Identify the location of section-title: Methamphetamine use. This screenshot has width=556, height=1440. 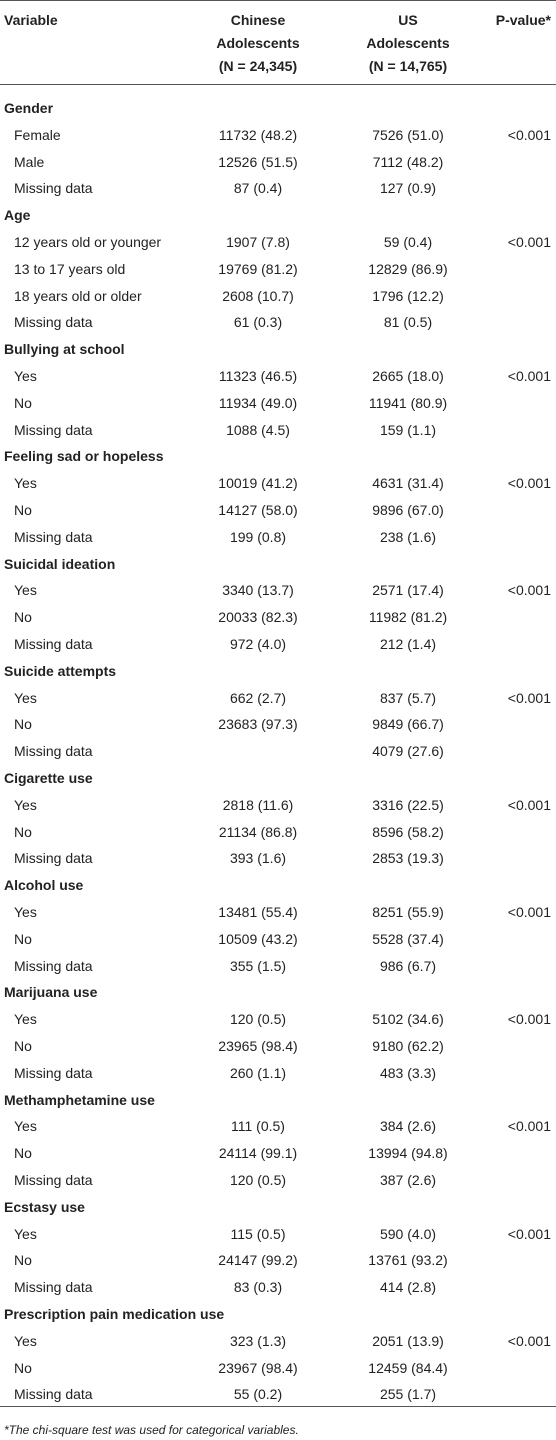
(79, 1099).